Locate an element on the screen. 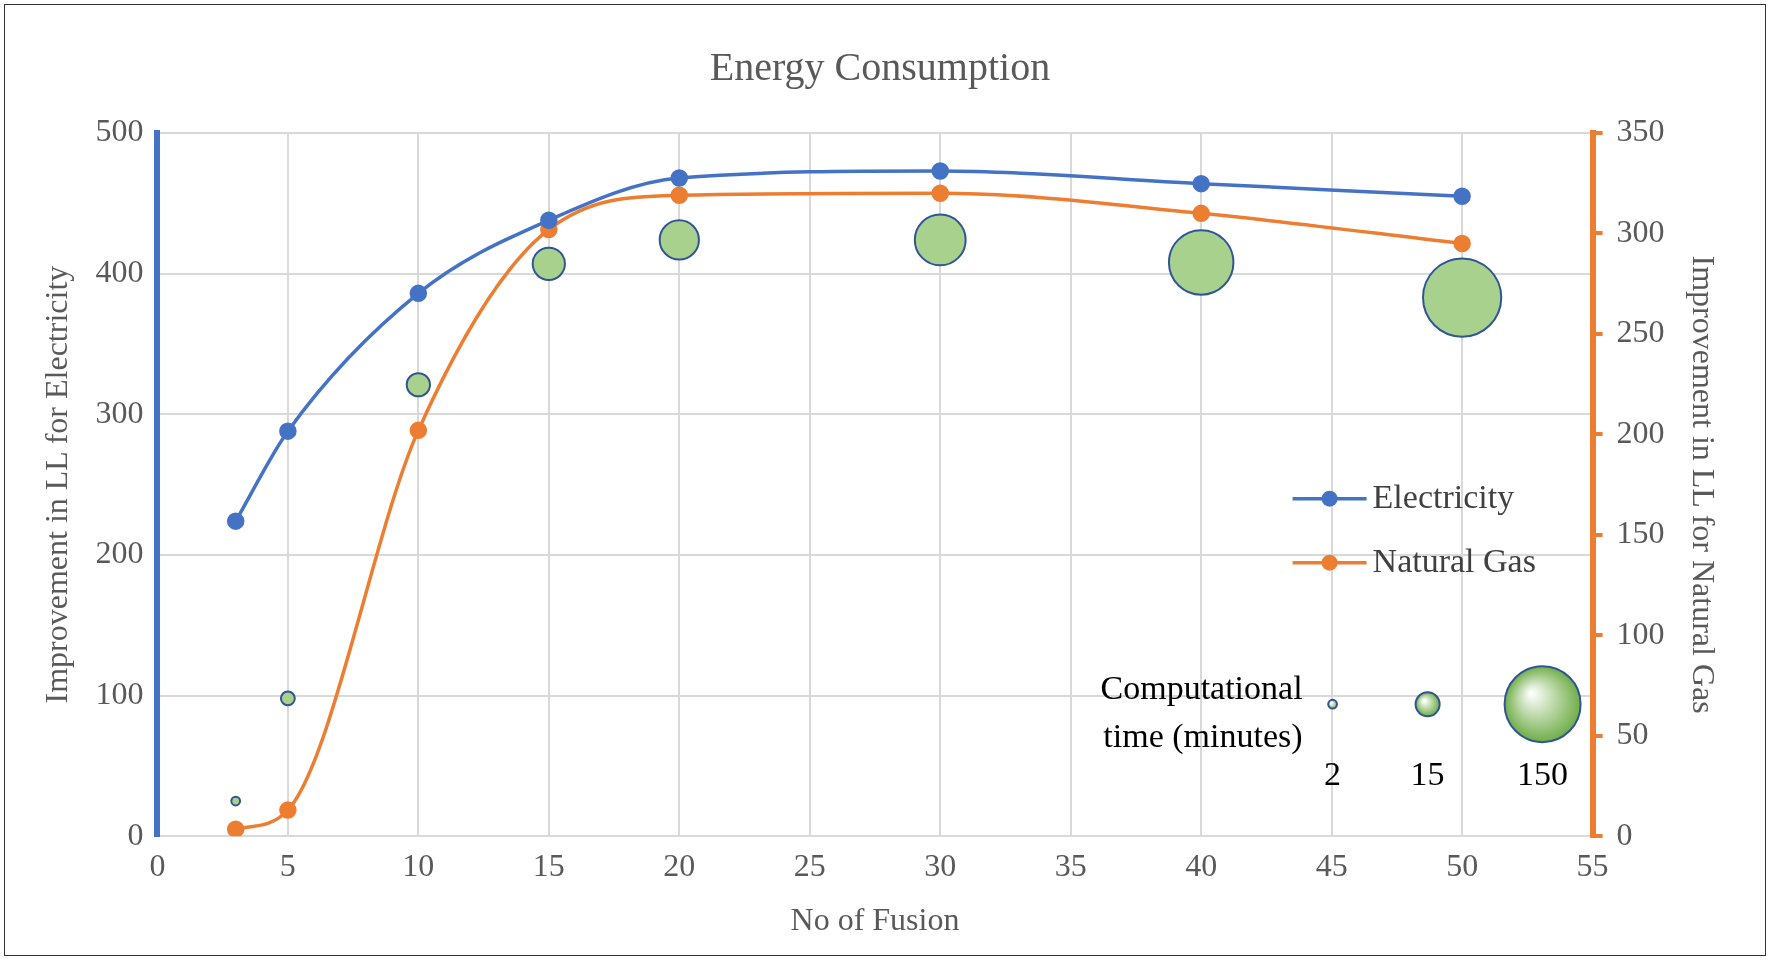 The height and width of the screenshot is (966, 1788). y2-tick-label: 50 is located at coordinates (1632, 733).